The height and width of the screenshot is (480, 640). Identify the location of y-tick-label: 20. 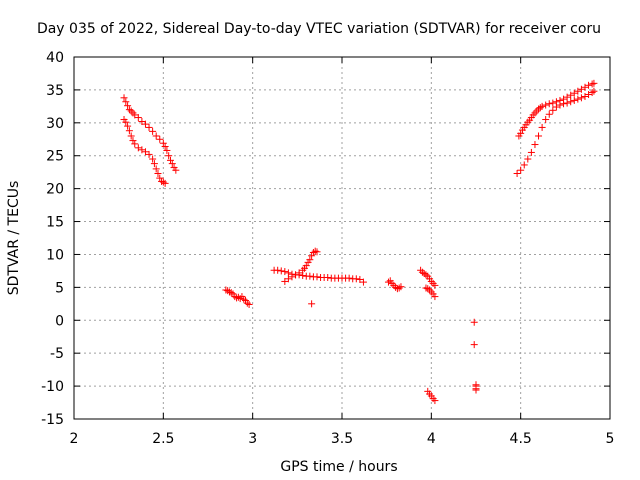
(55, 190).